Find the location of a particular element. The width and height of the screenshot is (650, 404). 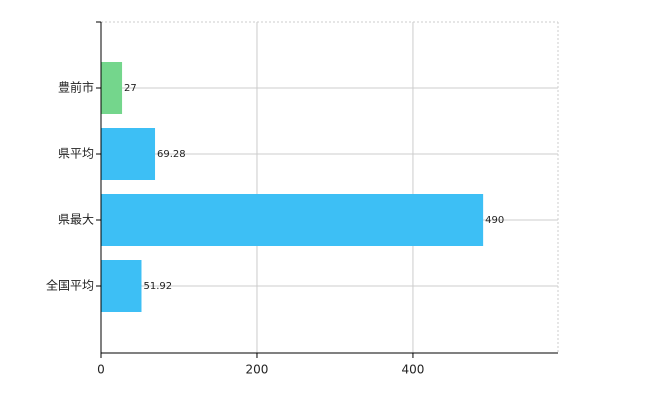

value-label: 490 is located at coordinates (494, 220).